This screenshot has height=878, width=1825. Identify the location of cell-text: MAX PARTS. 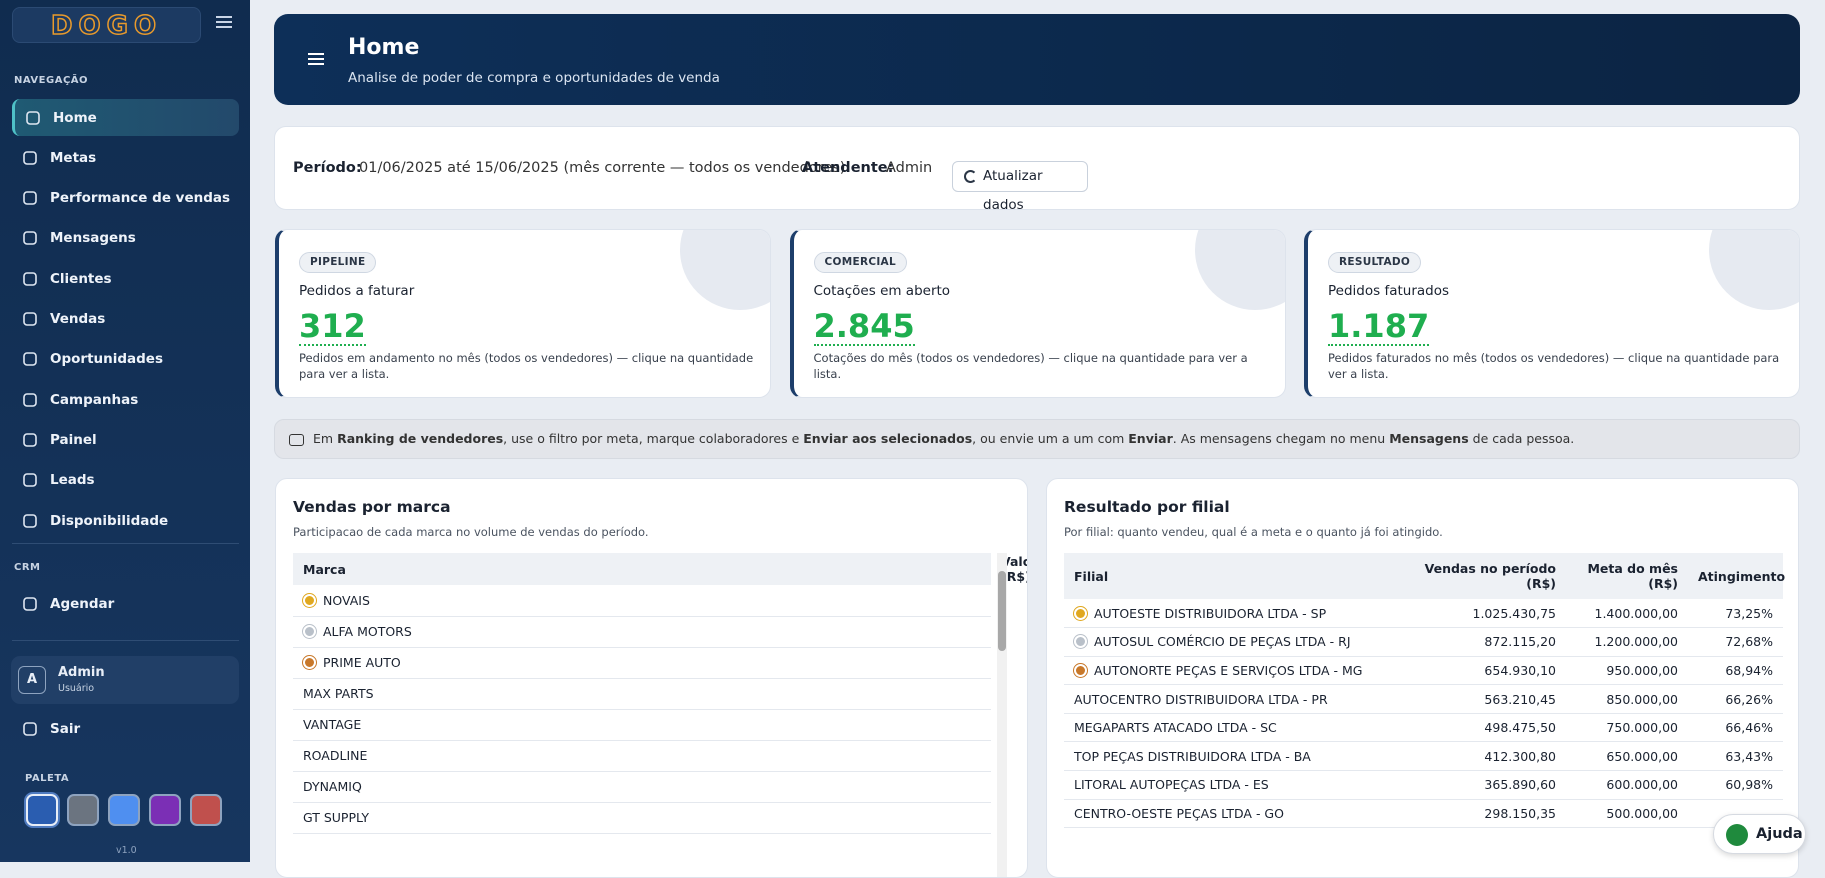
(338, 693).